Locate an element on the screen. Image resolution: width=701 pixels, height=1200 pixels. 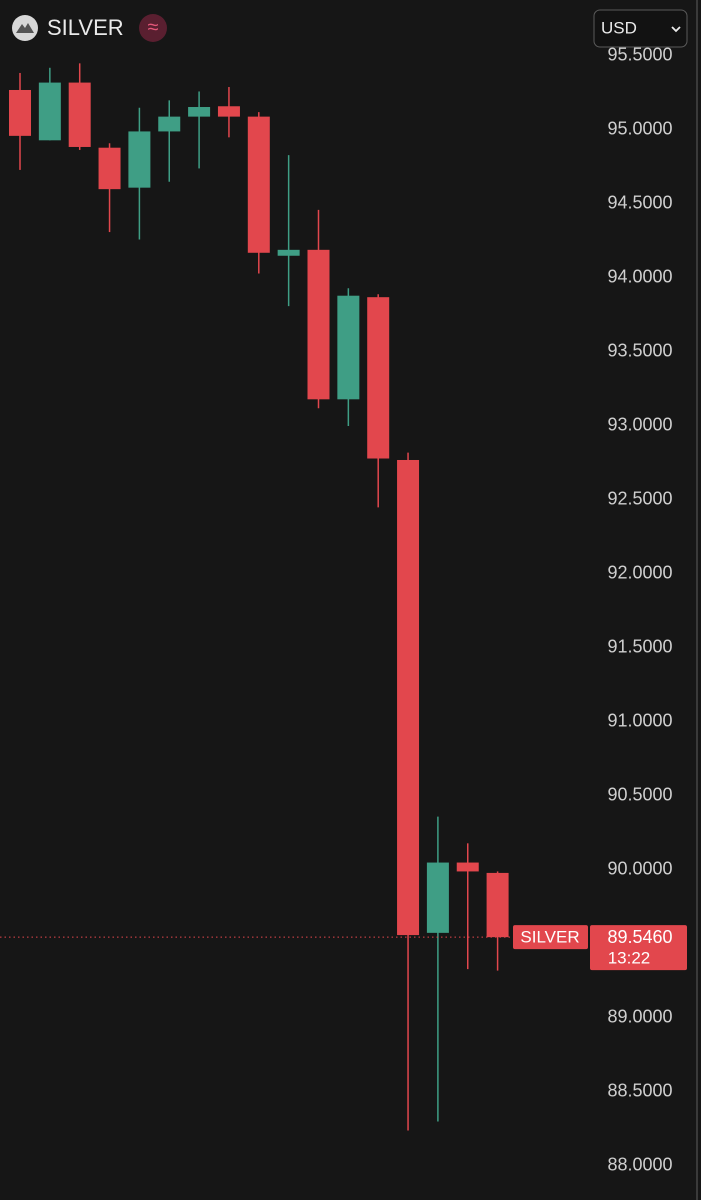
y-tick-label: 89.0000 is located at coordinates (639, 1017).